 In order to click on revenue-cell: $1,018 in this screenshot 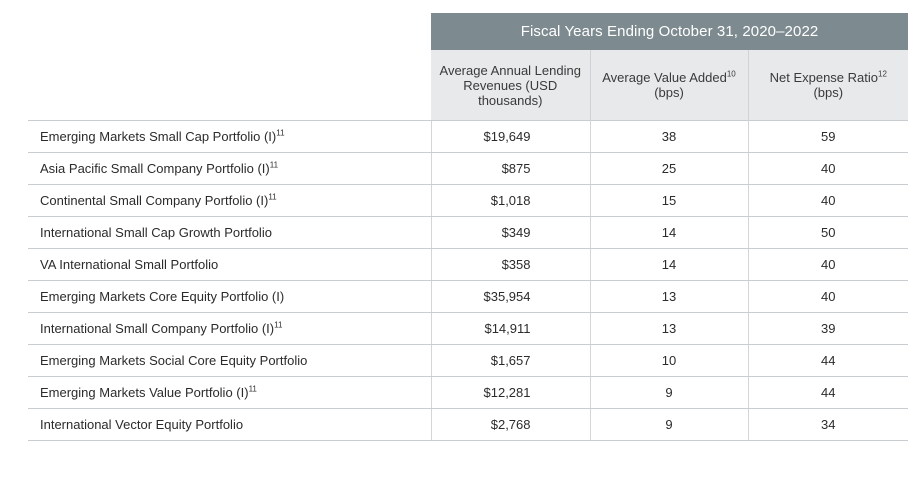, I will do `click(510, 200)`.